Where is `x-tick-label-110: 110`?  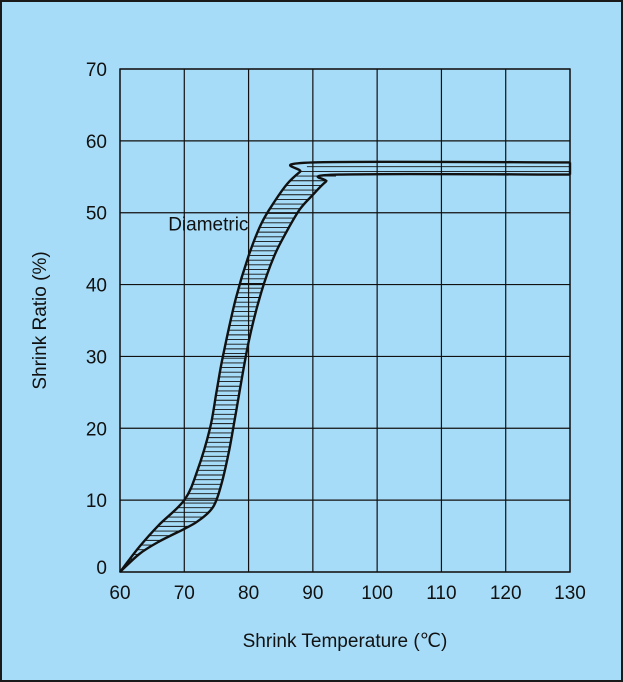 x-tick-label-110: 110 is located at coordinates (441, 593).